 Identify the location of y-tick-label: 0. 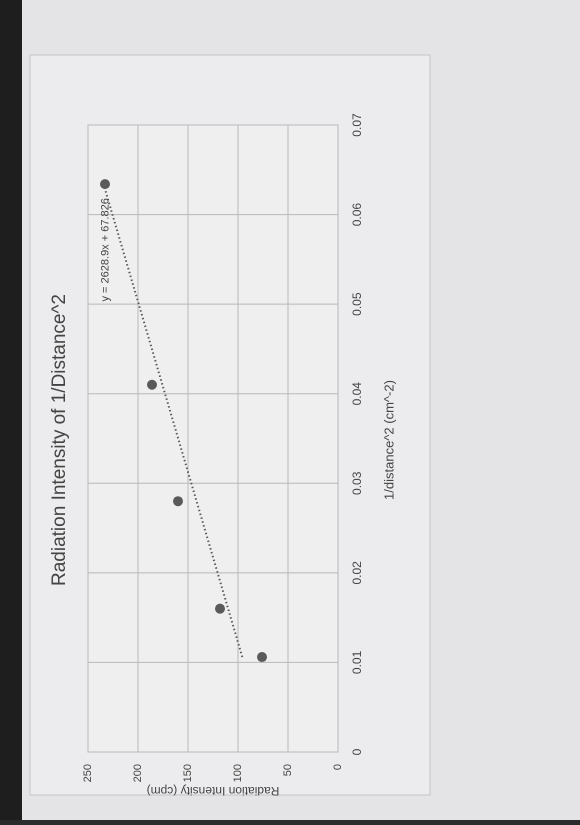
(338, 767).